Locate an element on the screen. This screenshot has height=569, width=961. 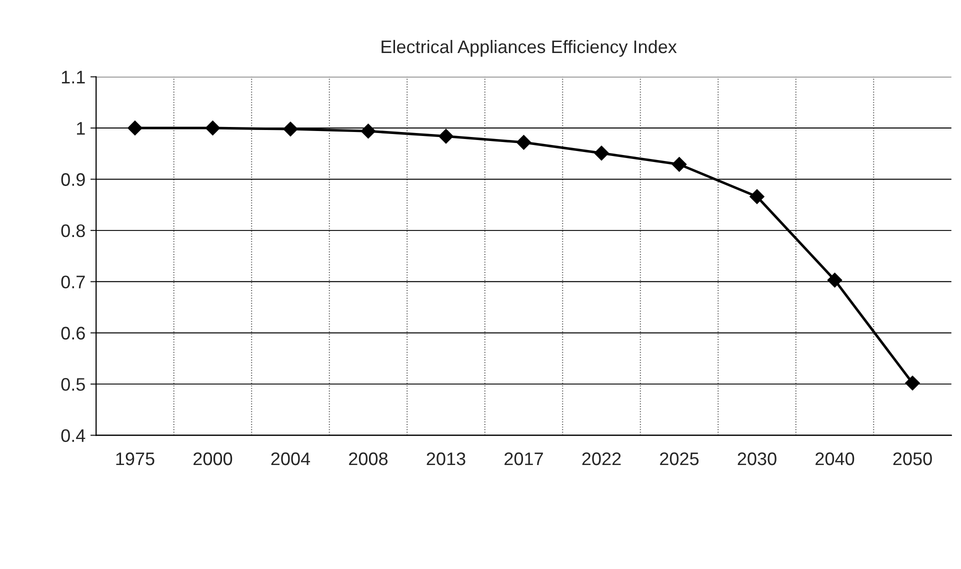
x-tick-label: 1975 is located at coordinates (135, 459).